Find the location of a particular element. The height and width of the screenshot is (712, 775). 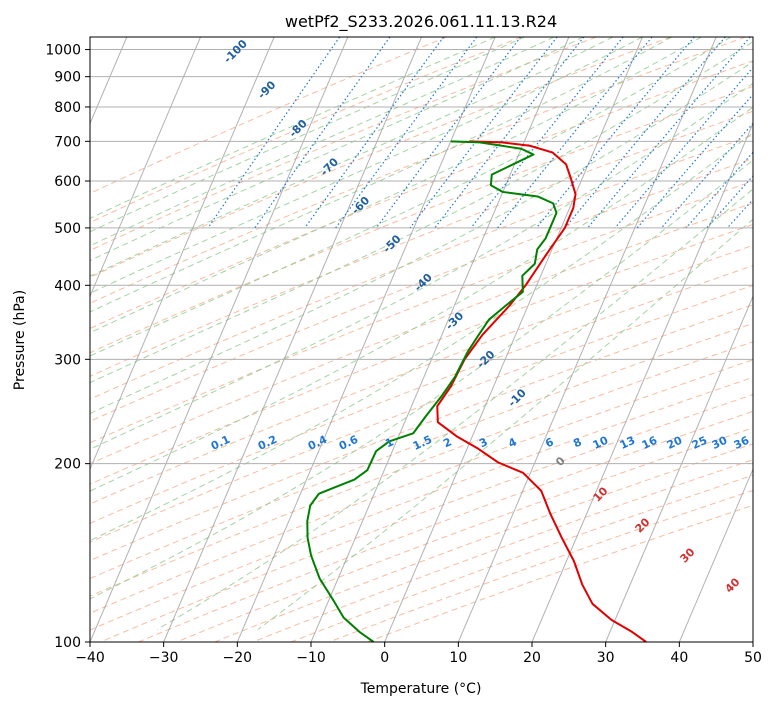

x-tick-label: 40 is located at coordinates (679, 658).